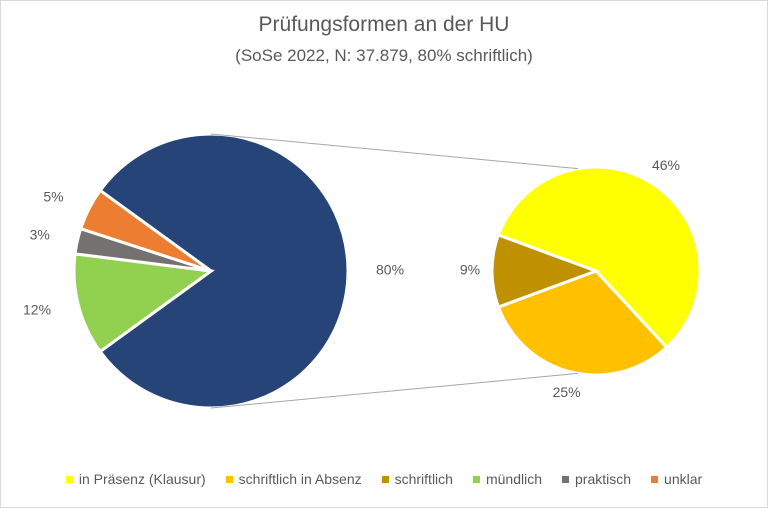 The width and height of the screenshot is (768, 508). What do you see at coordinates (40, 235) in the screenshot?
I see `data-label-praktisch: 3%` at bounding box center [40, 235].